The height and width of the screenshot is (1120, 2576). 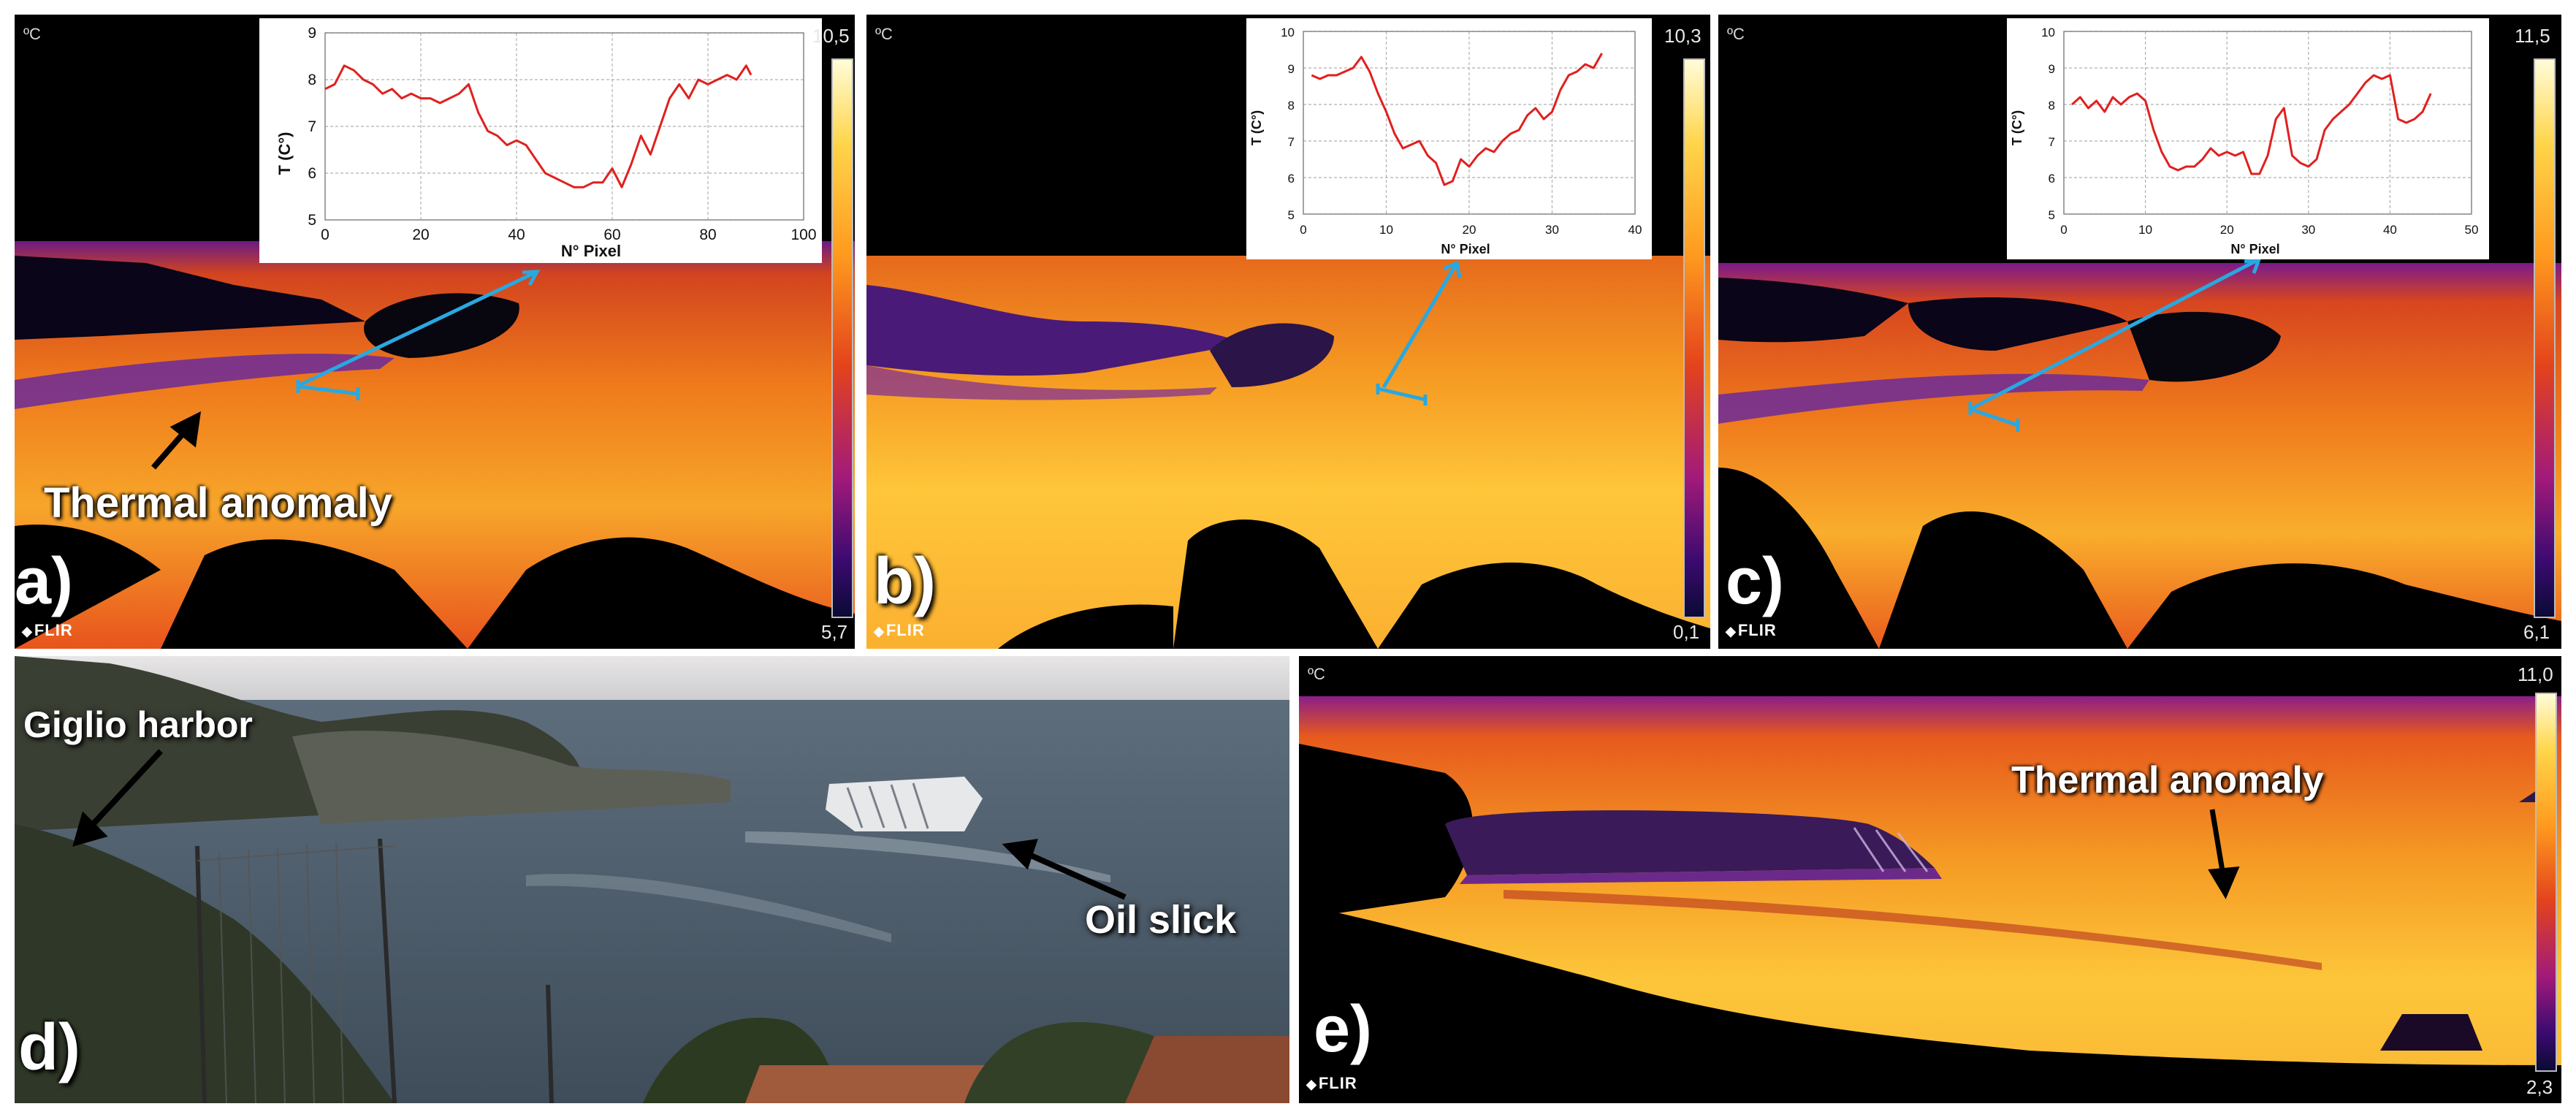 I want to click on chart-b-ytick: 5, so click(x=1291, y=215).